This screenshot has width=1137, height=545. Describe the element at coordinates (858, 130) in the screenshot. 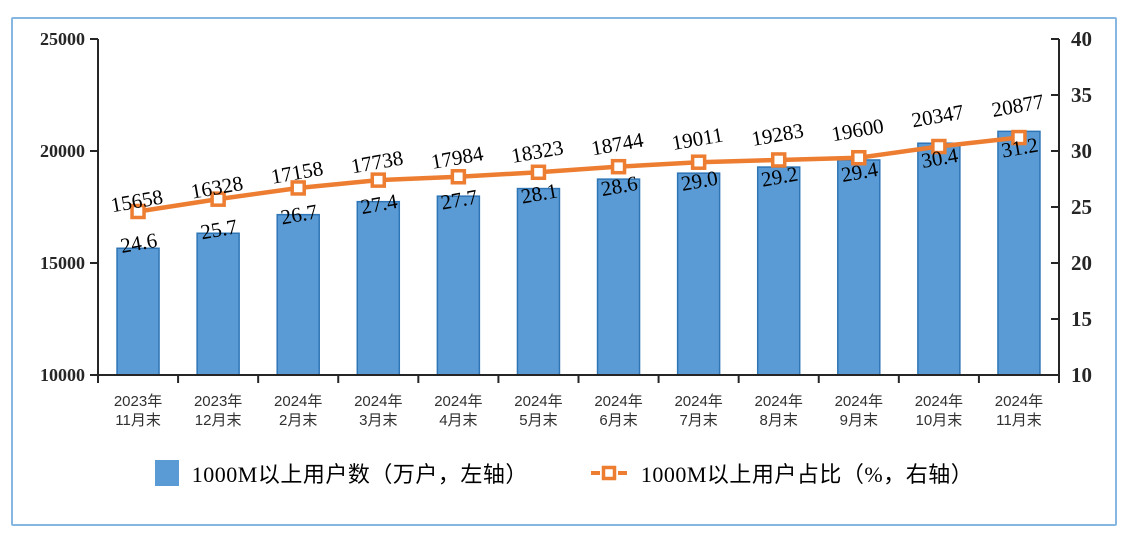

I see `bar-value-label: 19600` at that location.